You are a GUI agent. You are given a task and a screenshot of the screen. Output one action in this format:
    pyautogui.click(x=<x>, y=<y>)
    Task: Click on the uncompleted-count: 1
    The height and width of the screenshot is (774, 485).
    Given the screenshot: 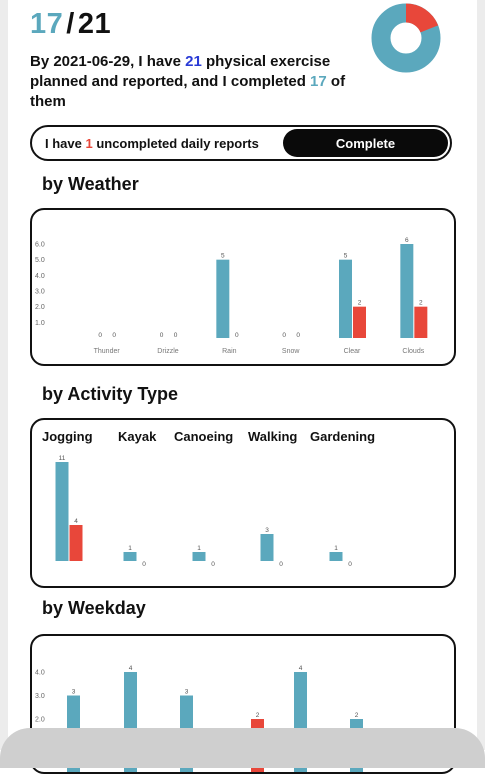 What is the action you would take?
    pyautogui.click(x=89, y=143)
    